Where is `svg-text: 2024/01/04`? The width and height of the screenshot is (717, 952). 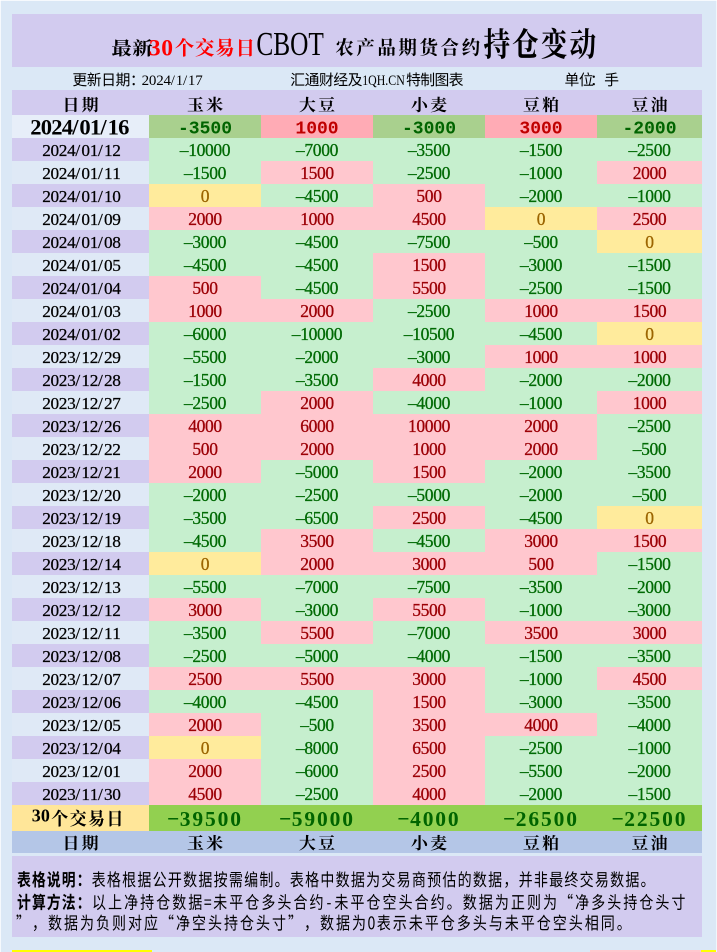 svg-text: 2024/01/04 is located at coordinates (81, 288).